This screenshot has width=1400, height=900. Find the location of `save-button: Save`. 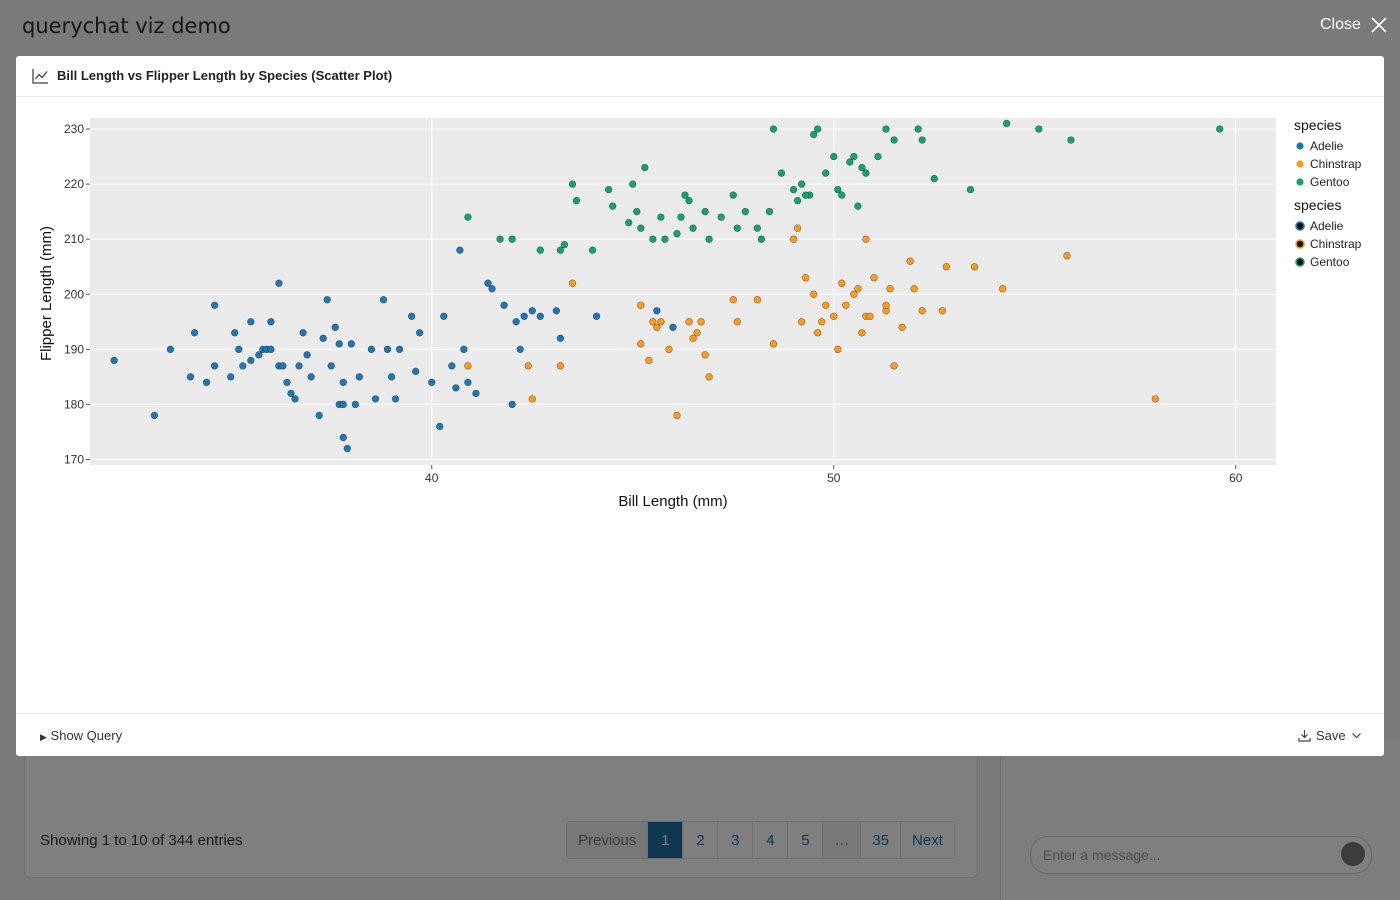

save-button: Save is located at coordinates (1330, 735).